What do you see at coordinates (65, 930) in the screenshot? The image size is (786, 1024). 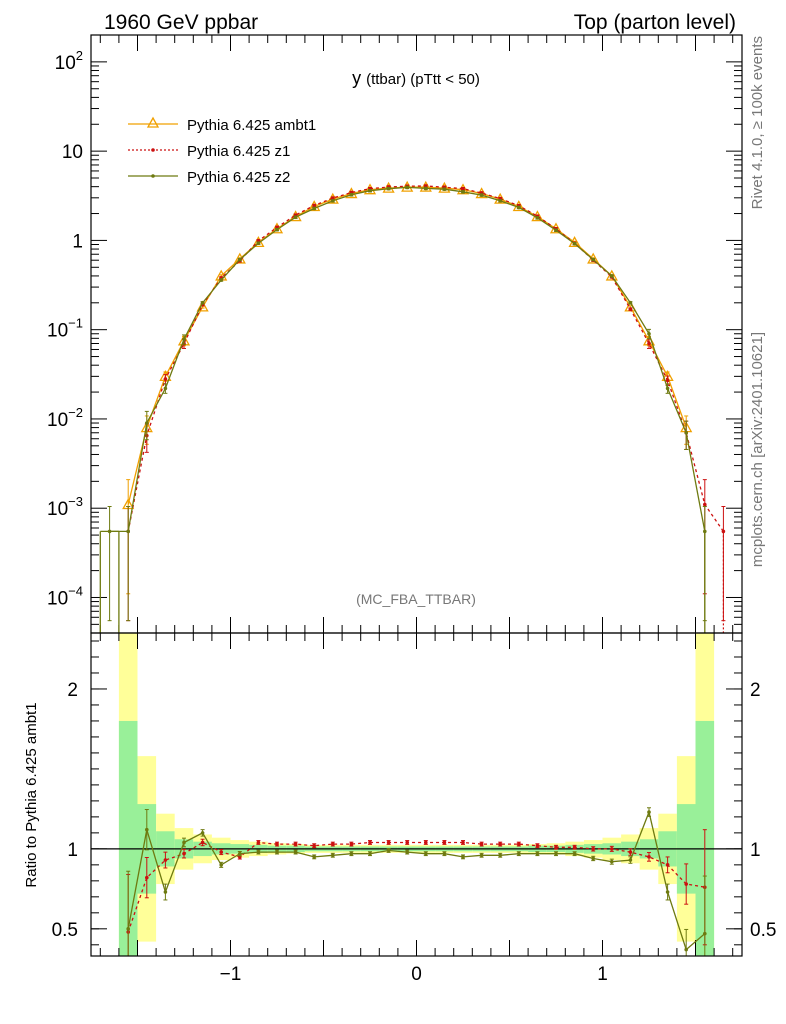 I see `ratio-y-tick-label-left: 0.5` at bounding box center [65, 930].